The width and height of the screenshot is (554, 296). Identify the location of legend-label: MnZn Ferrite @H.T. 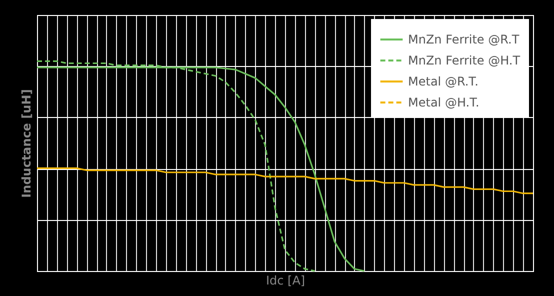
(464, 61).